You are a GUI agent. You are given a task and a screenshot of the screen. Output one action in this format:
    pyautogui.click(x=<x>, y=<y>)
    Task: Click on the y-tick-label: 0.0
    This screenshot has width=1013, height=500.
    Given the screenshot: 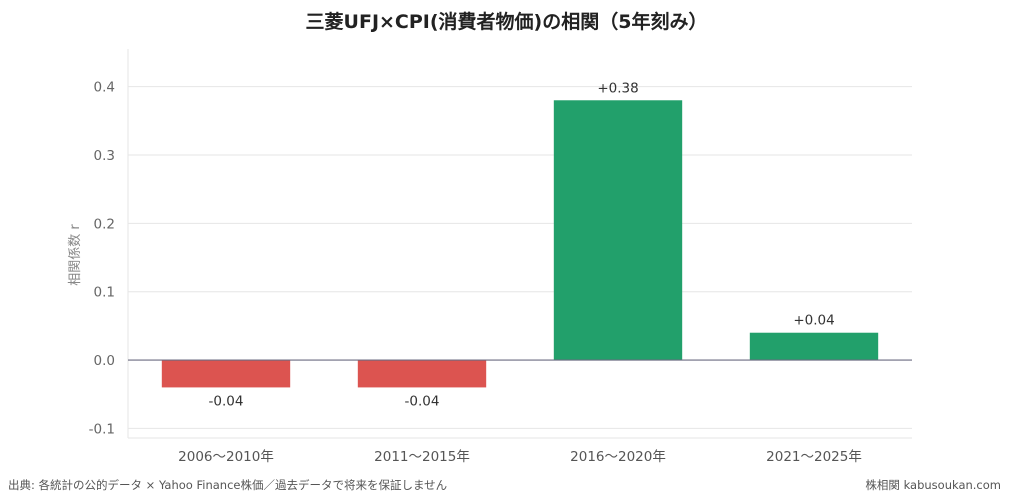 What is the action you would take?
    pyautogui.click(x=104, y=361)
    